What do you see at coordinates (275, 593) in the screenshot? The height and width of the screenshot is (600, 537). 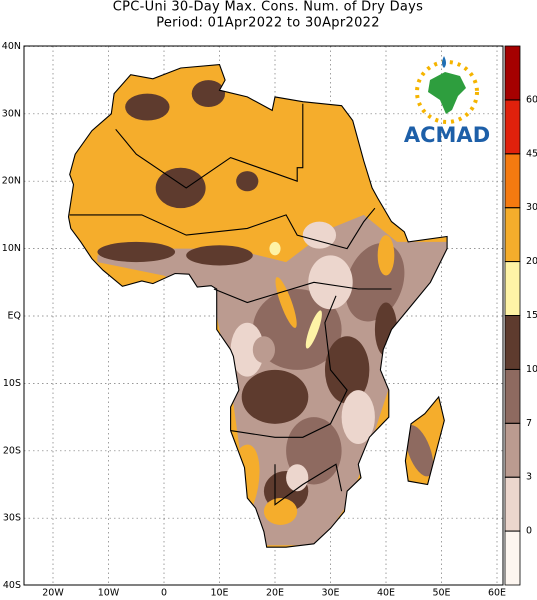 I see `lon-label: 20E` at bounding box center [275, 593].